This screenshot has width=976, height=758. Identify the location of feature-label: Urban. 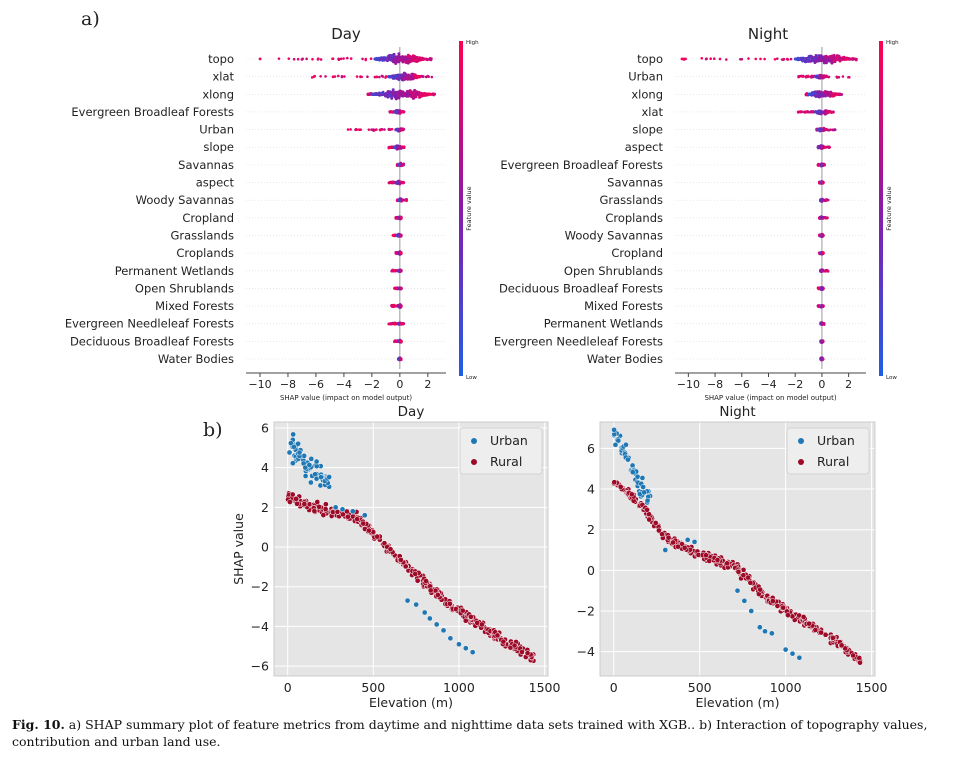
(645, 77).